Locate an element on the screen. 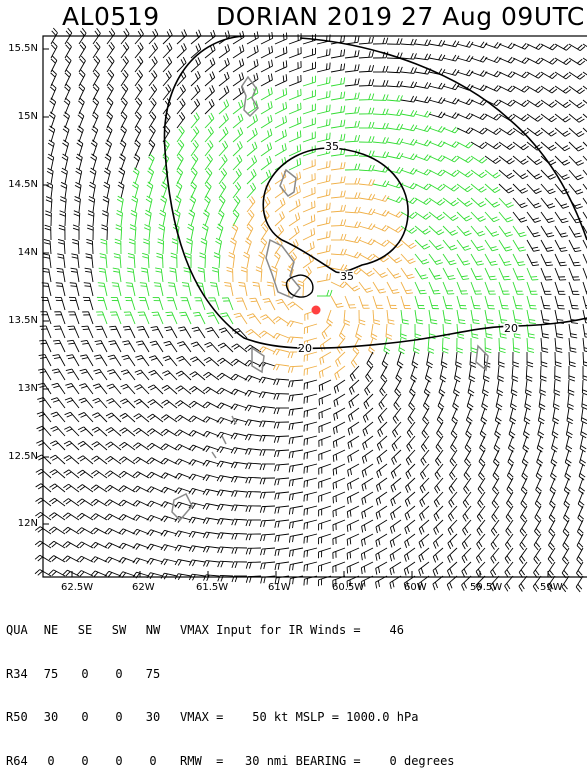 The image size is (587, 783). lat-label-15n: 15N is located at coordinates (19, 117).